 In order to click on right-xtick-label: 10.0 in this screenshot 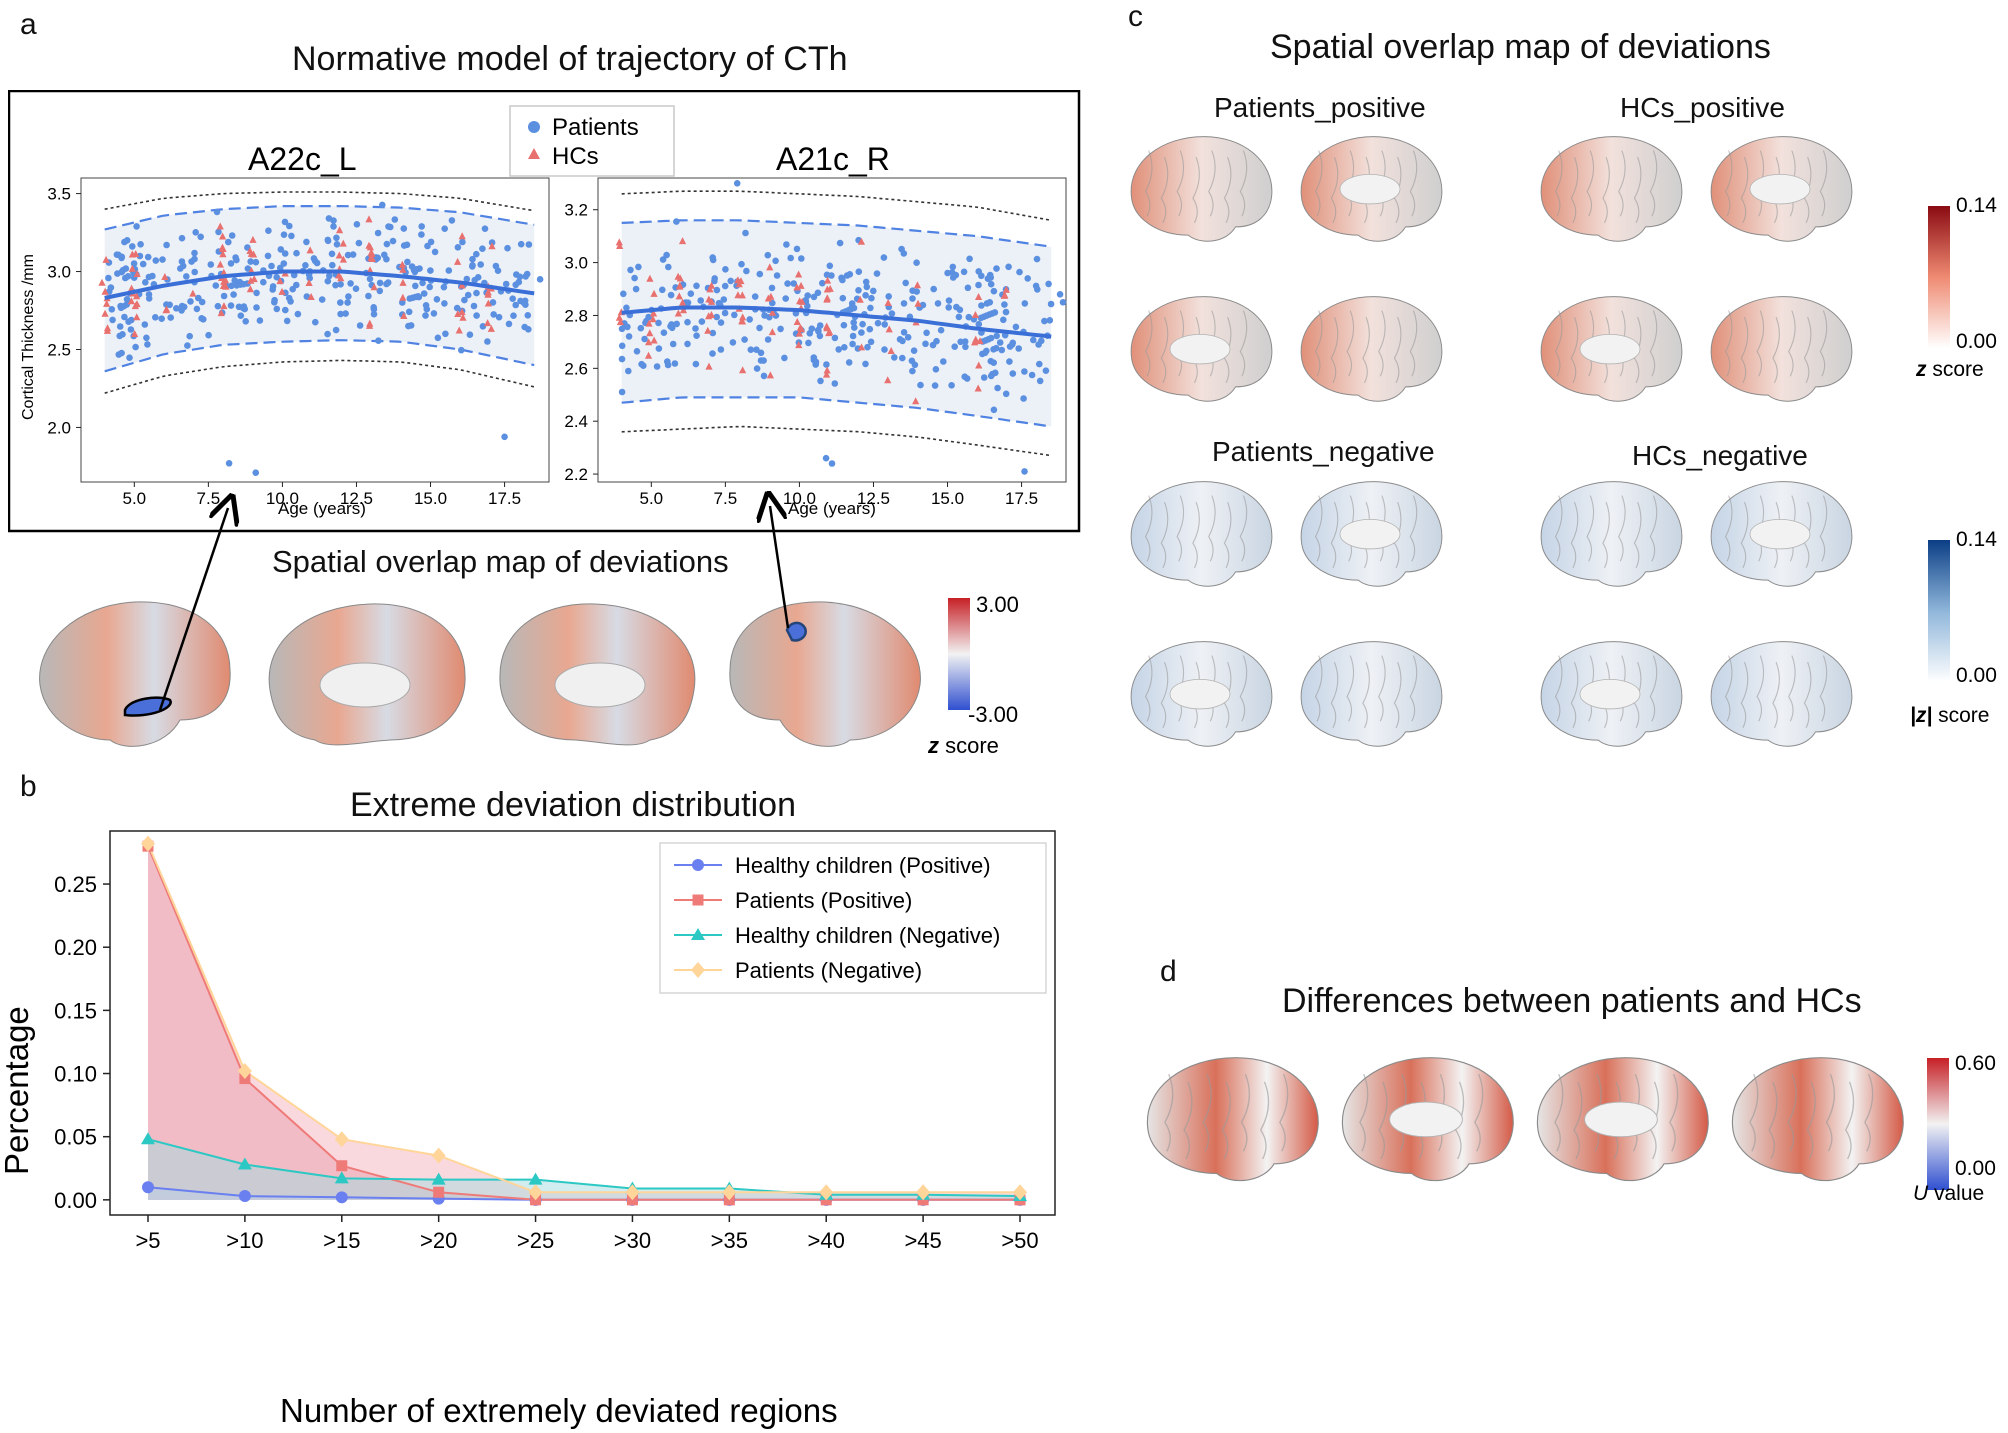, I will do `click(799, 498)`.